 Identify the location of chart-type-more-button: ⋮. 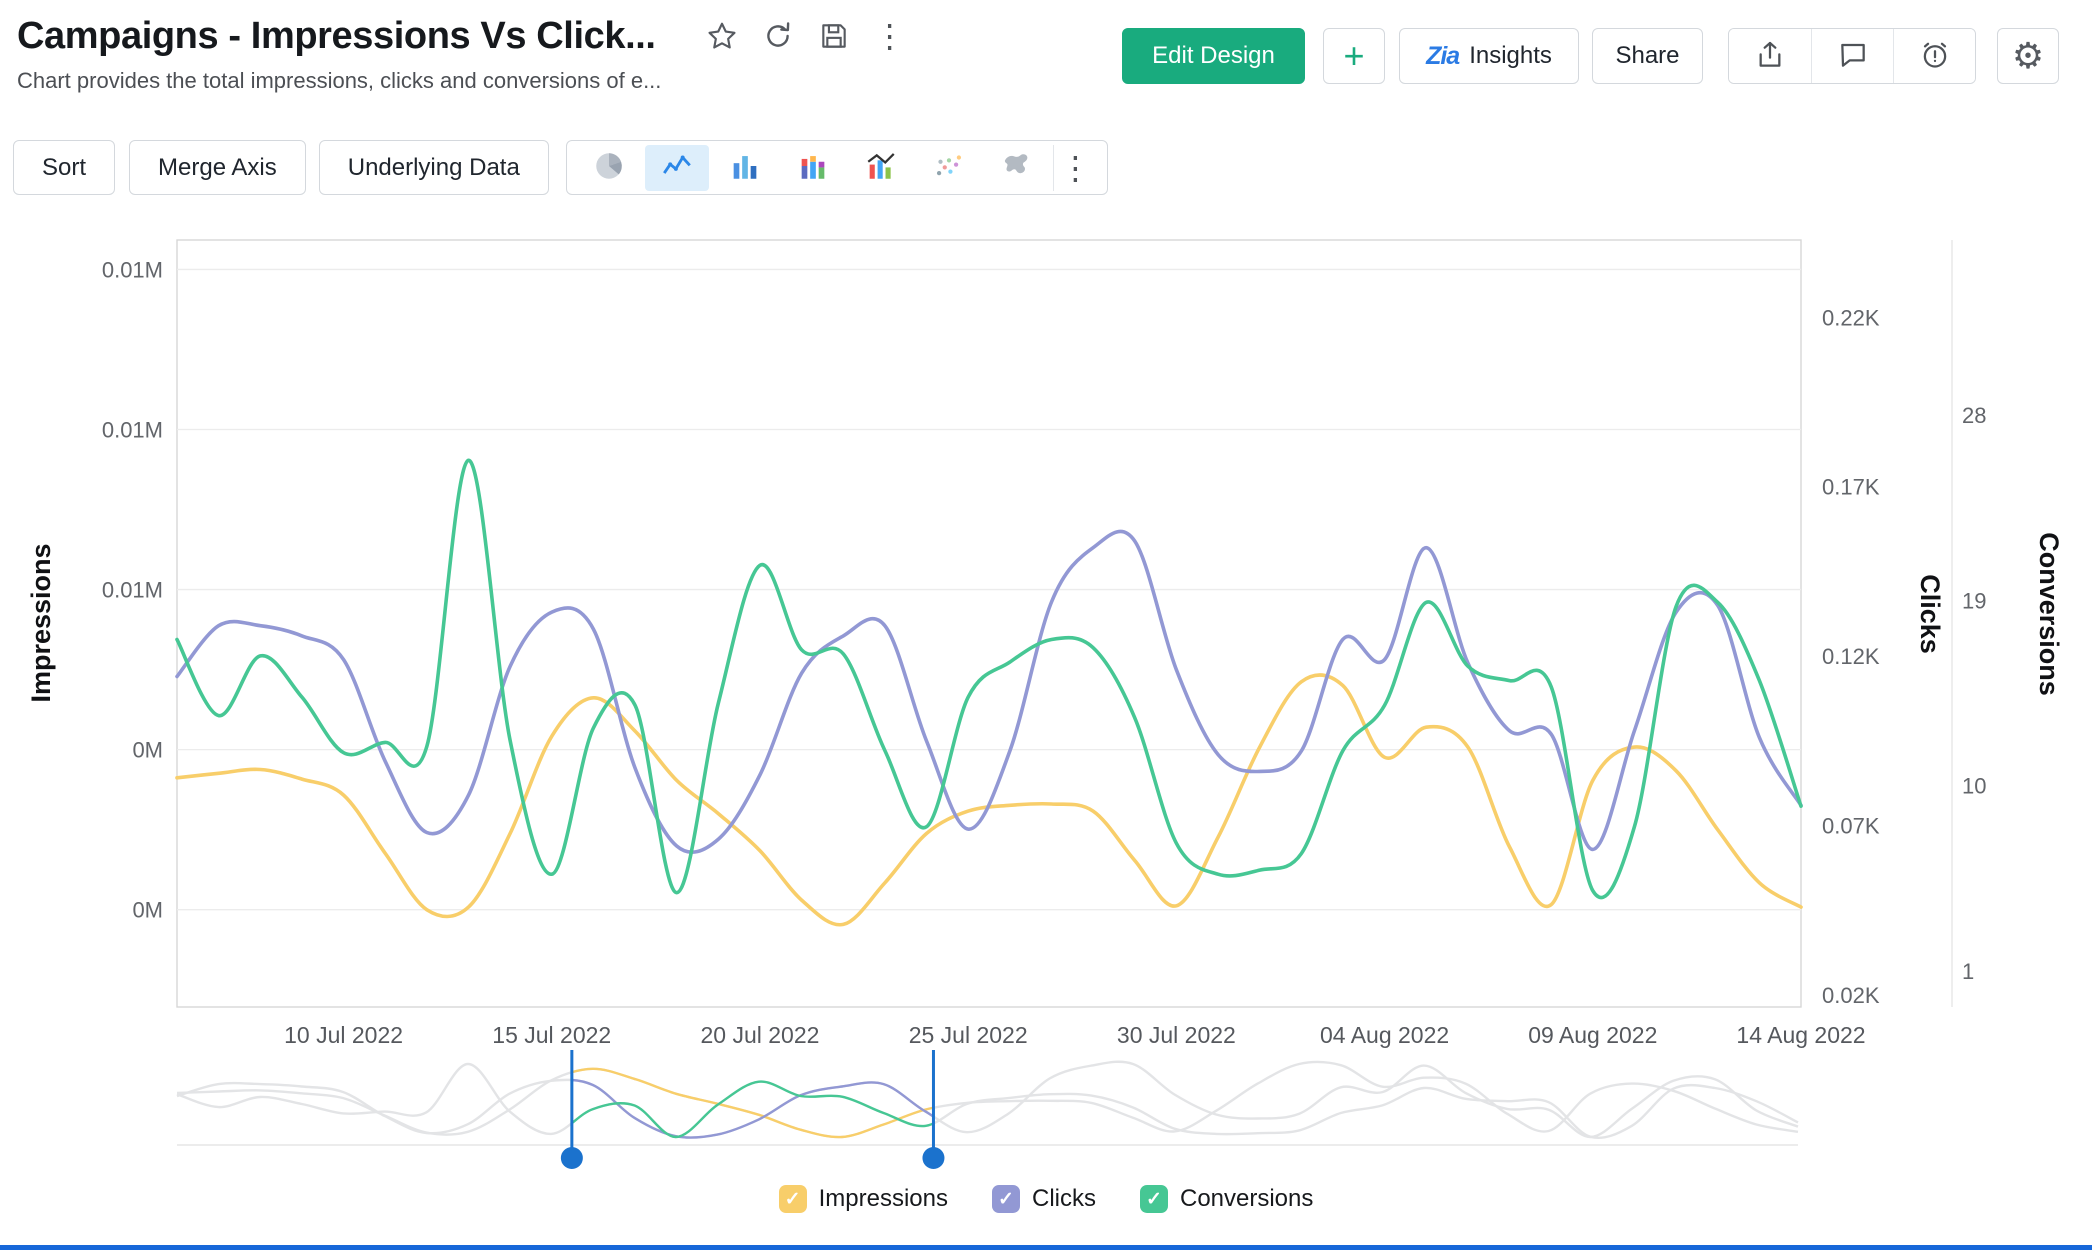
(1074, 167).